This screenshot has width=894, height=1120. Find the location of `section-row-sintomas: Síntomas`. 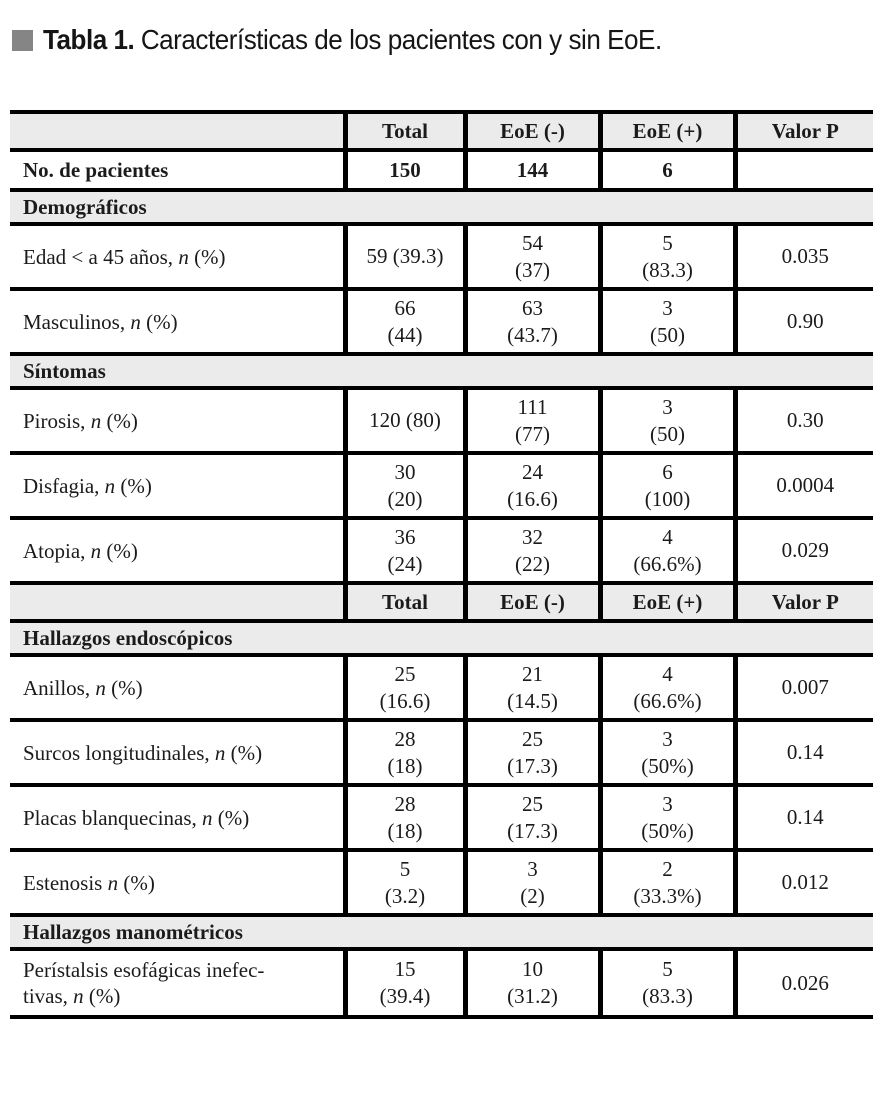

section-row-sintomas: Síntomas is located at coordinates (441, 372).